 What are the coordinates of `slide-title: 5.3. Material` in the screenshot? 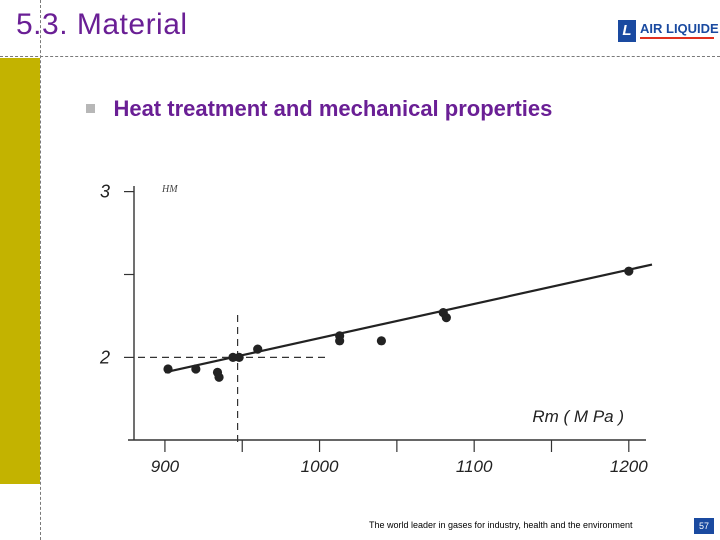 It's located at (102, 24).